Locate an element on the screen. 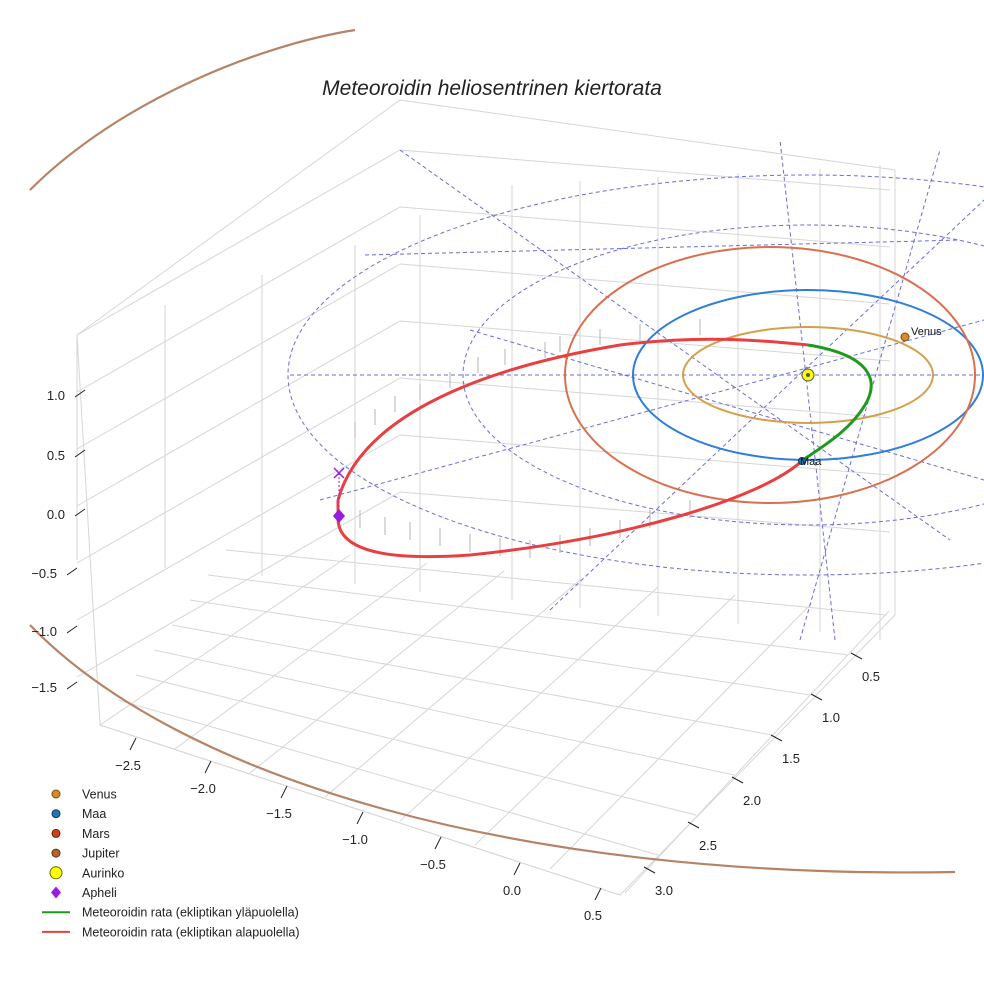 The width and height of the screenshot is (984, 984). y-tick-label: 1.5 is located at coordinates (791, 758).